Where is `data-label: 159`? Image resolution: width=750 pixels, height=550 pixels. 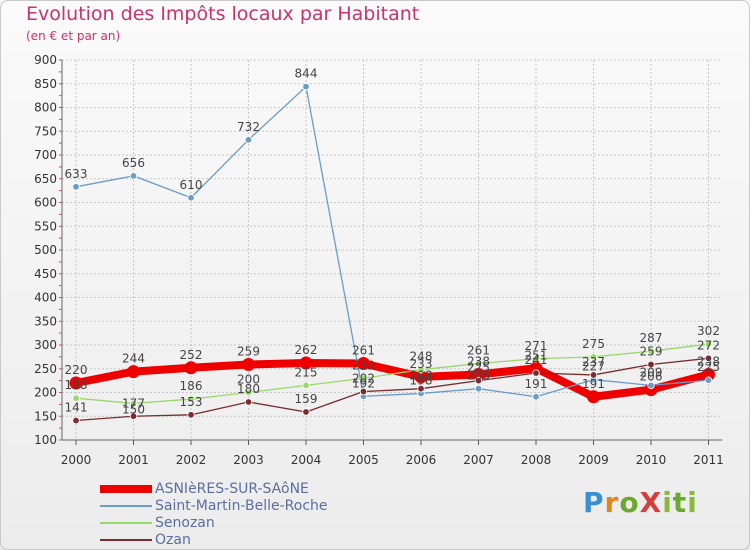
data-label: 159 is located at coordinates (306, 399).